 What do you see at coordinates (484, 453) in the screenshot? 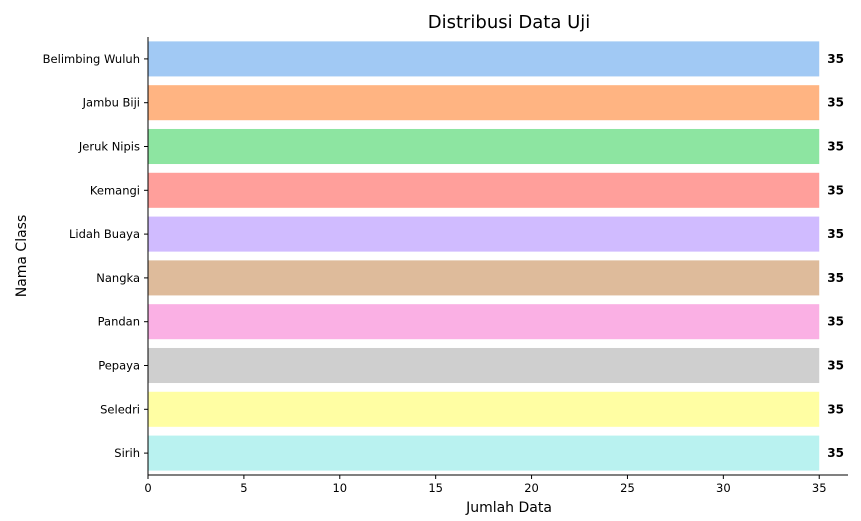
I see `bar-sirih` at bounding box center [484, 453].